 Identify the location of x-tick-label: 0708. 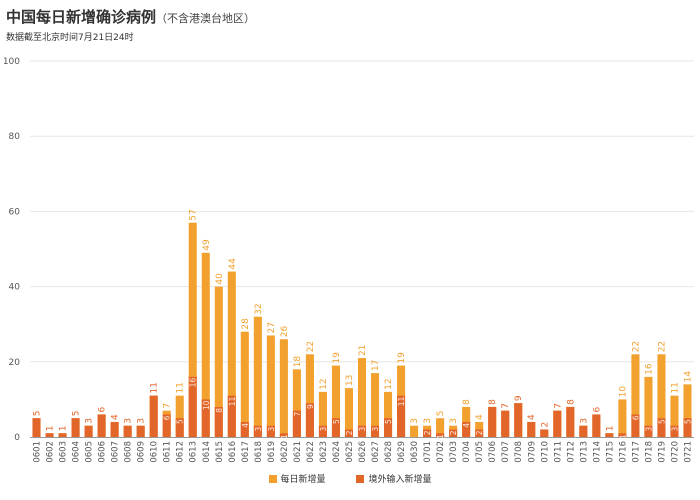
(519, 452).